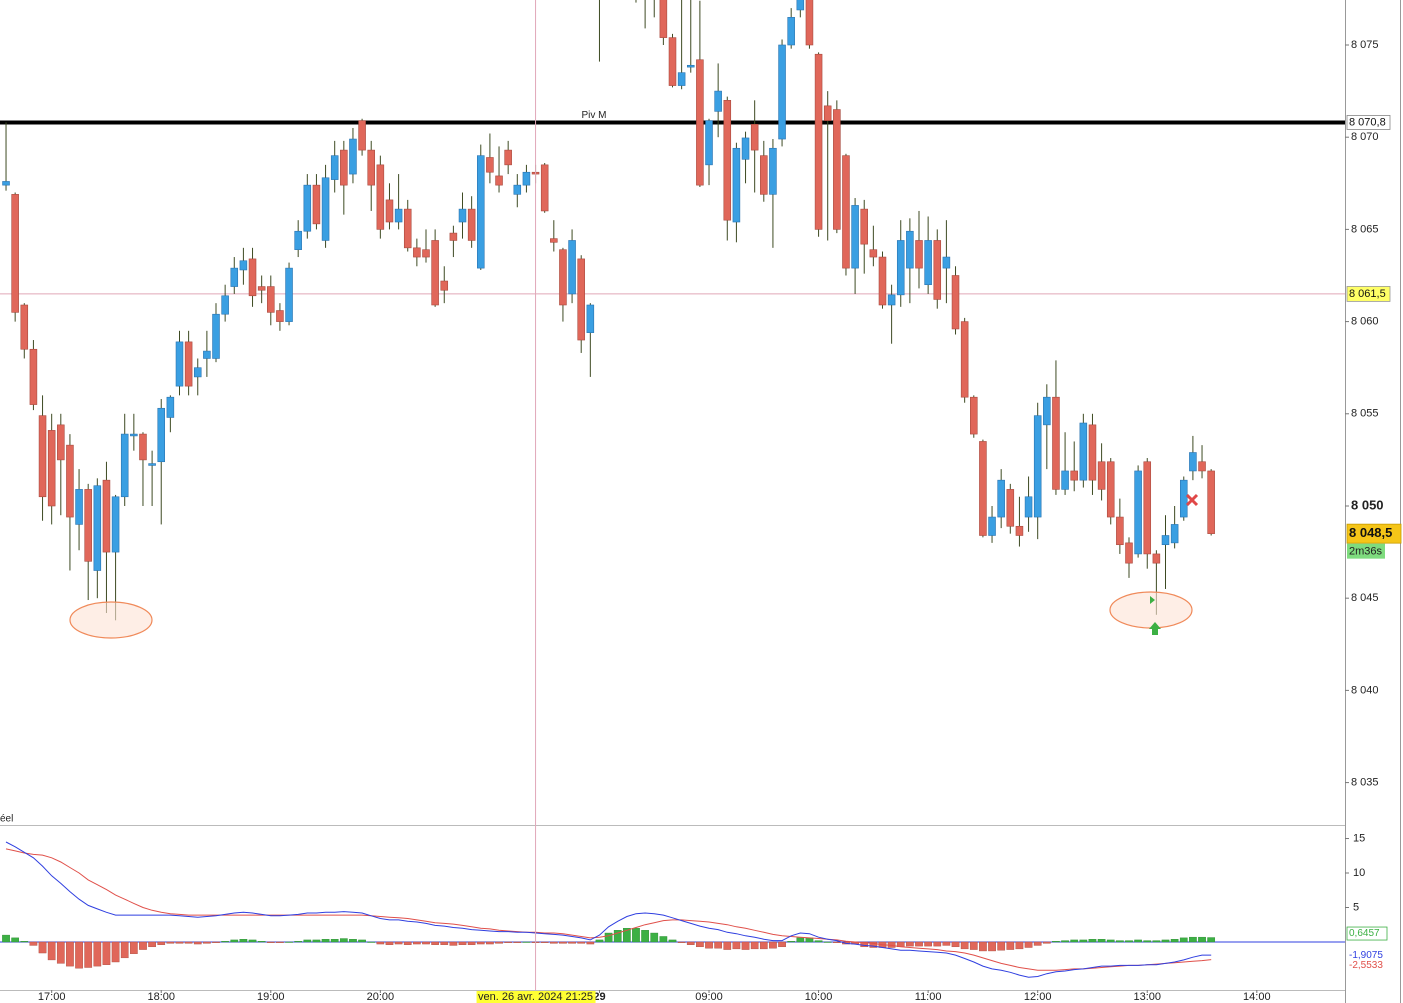 This screenshot has width=1403, height=1003. I want to click on indicator-tick-label: 10, so click(1359, 873).